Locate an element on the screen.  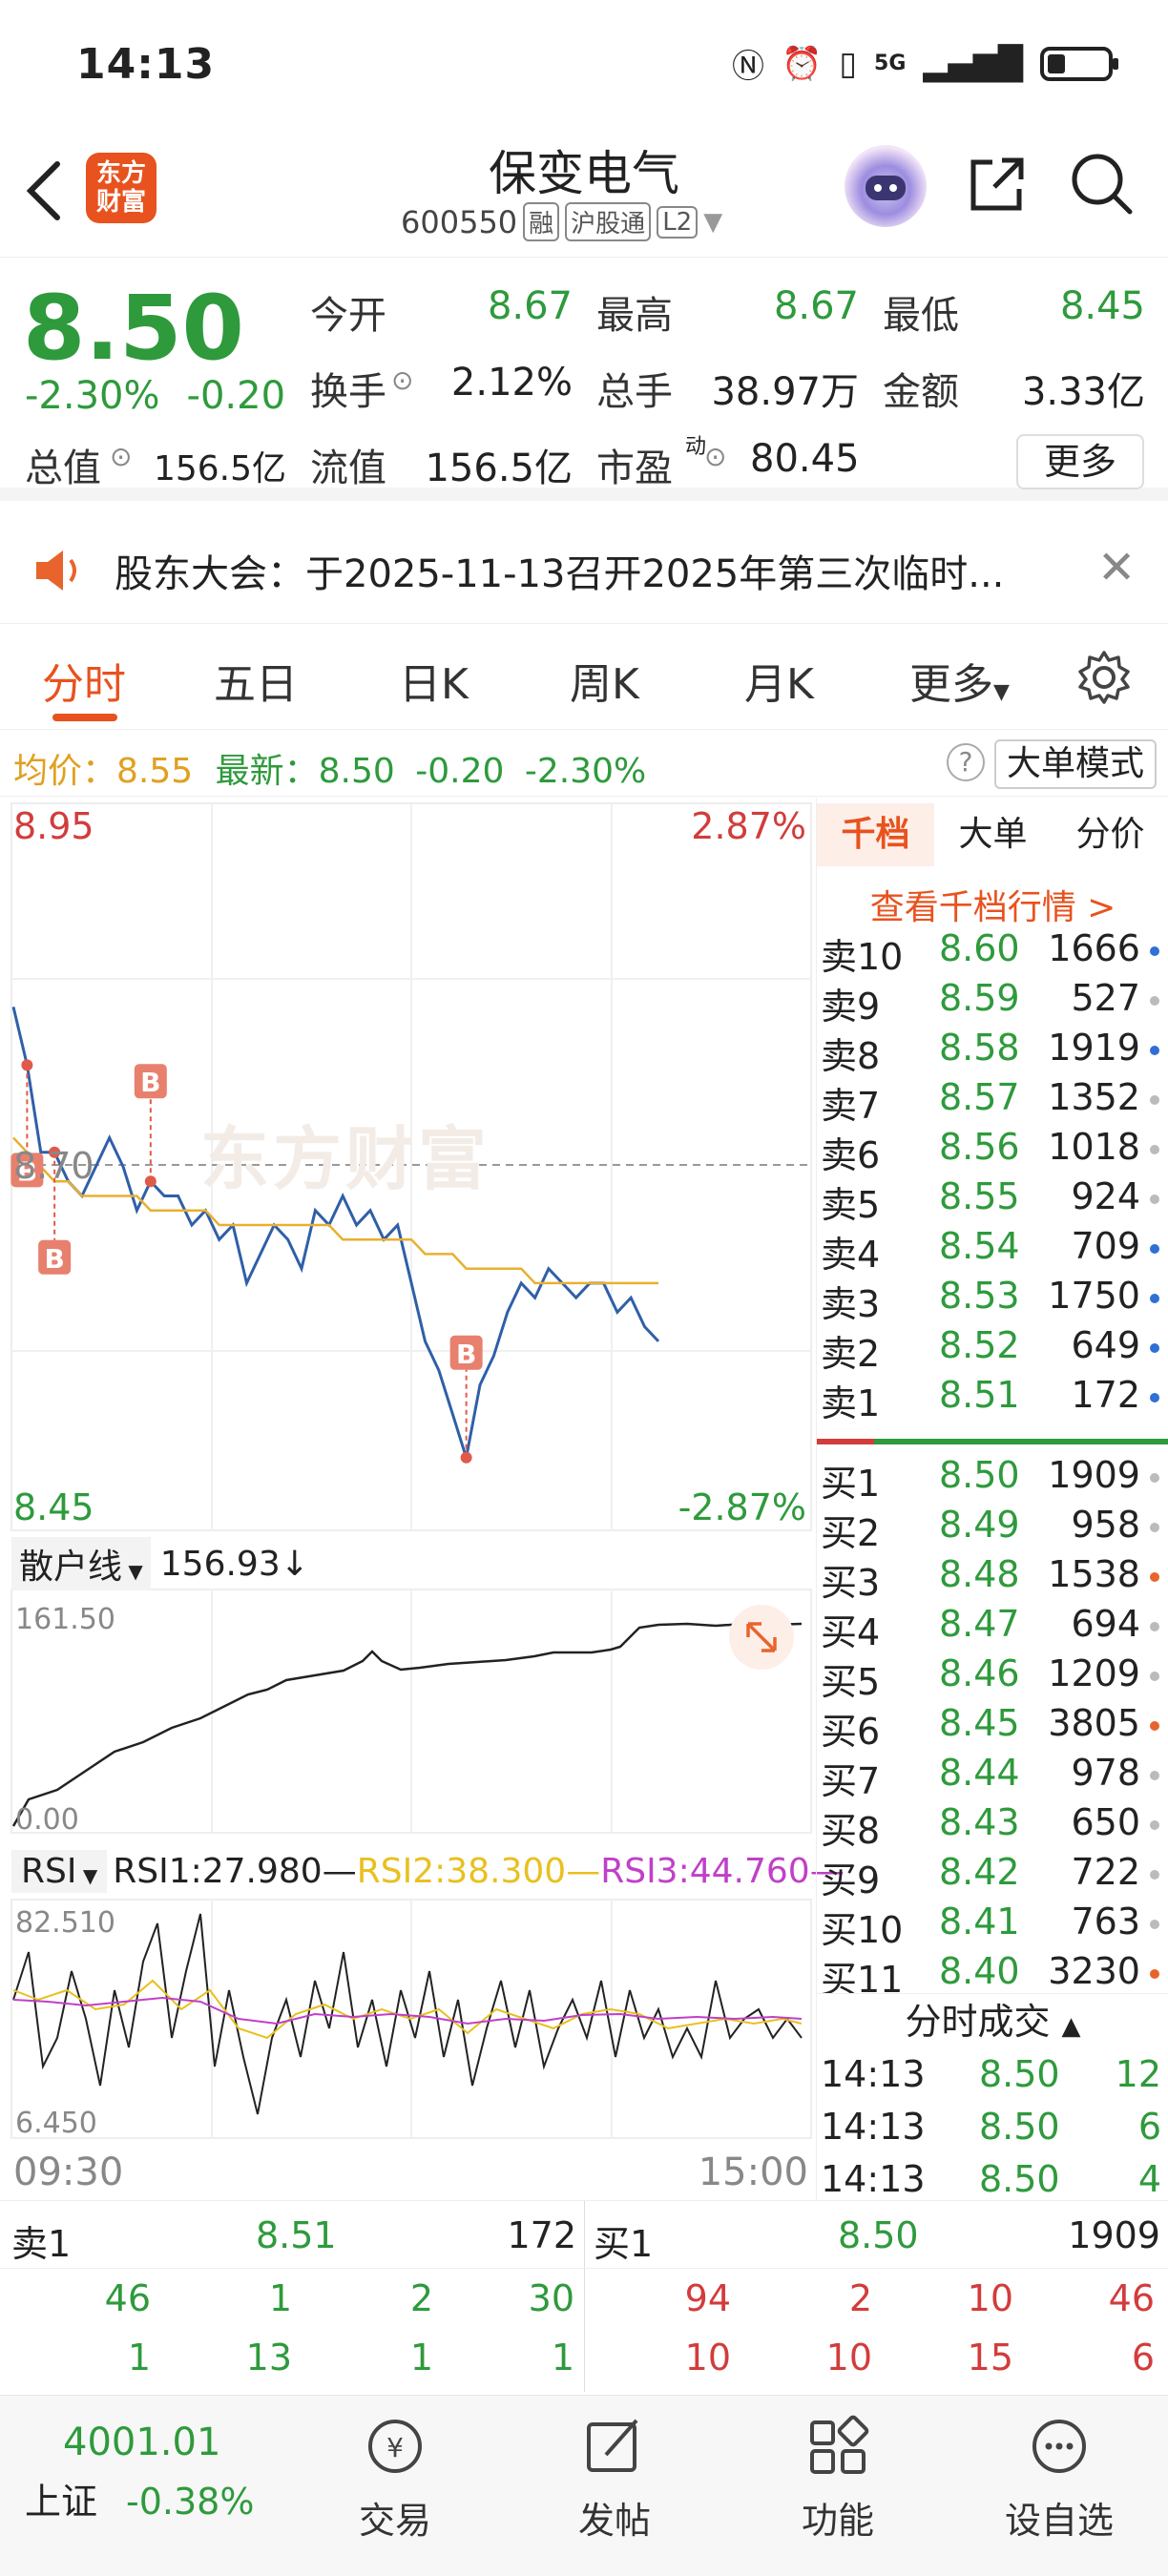
buy1-price: 8.50 is located at coordinates (878, 2235).